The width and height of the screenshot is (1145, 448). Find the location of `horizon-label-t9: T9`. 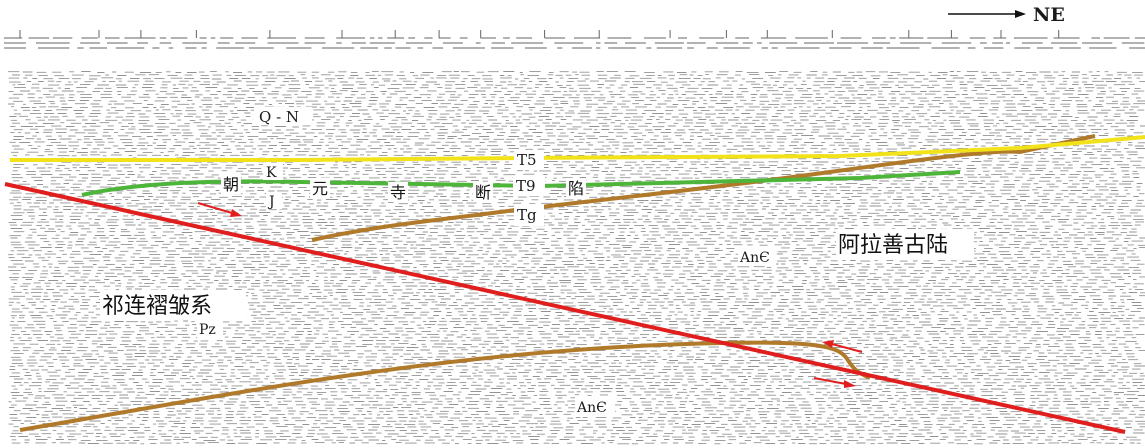

horizon-label-t9: T9 is located at coordinates (526, 186).